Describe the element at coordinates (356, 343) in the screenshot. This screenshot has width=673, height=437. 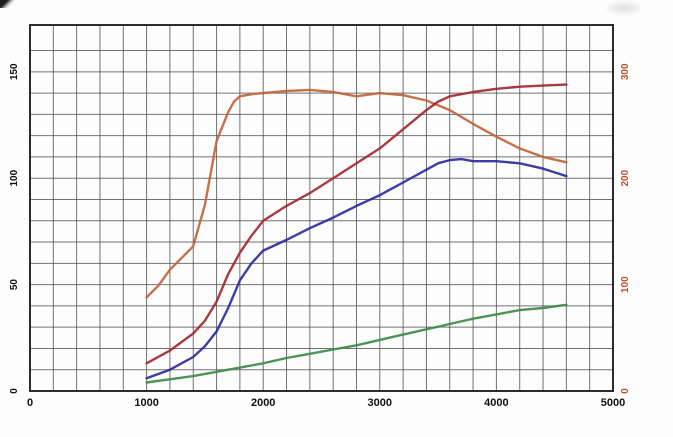
I see `green-curve` at that location.